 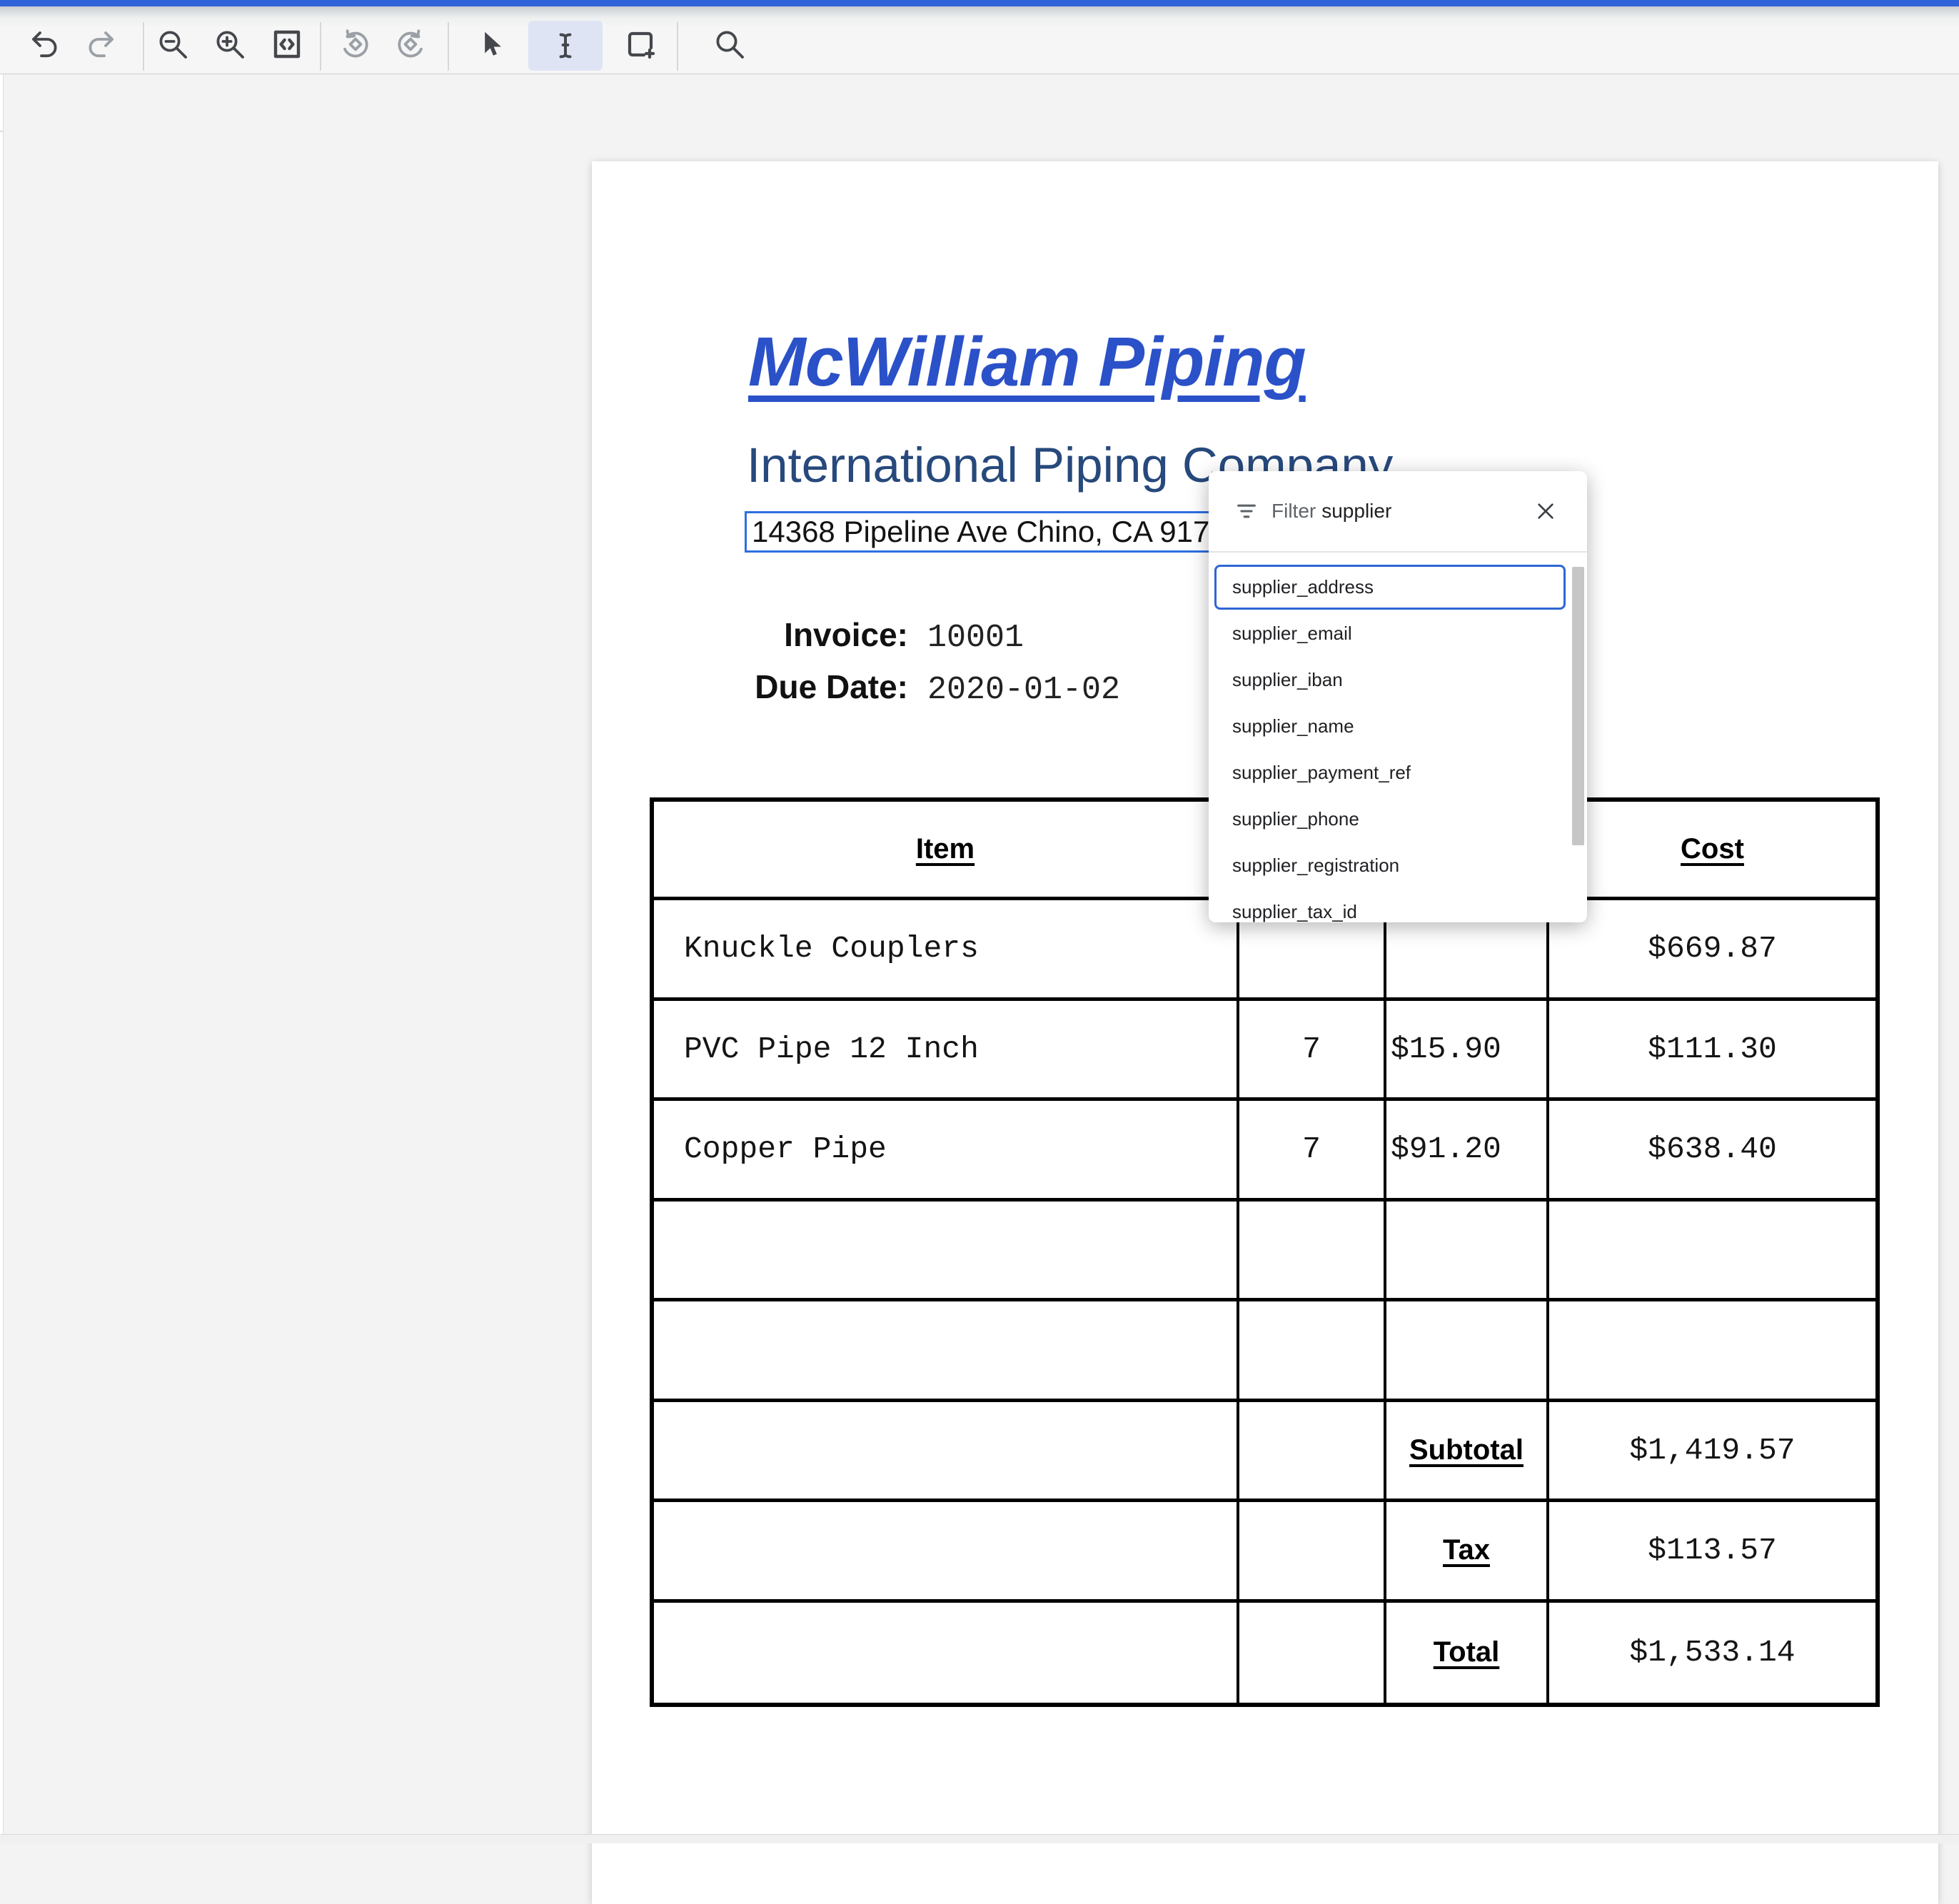 I want to click on subtotal-value: $1,419.57, so click(x=1712, y=1452).